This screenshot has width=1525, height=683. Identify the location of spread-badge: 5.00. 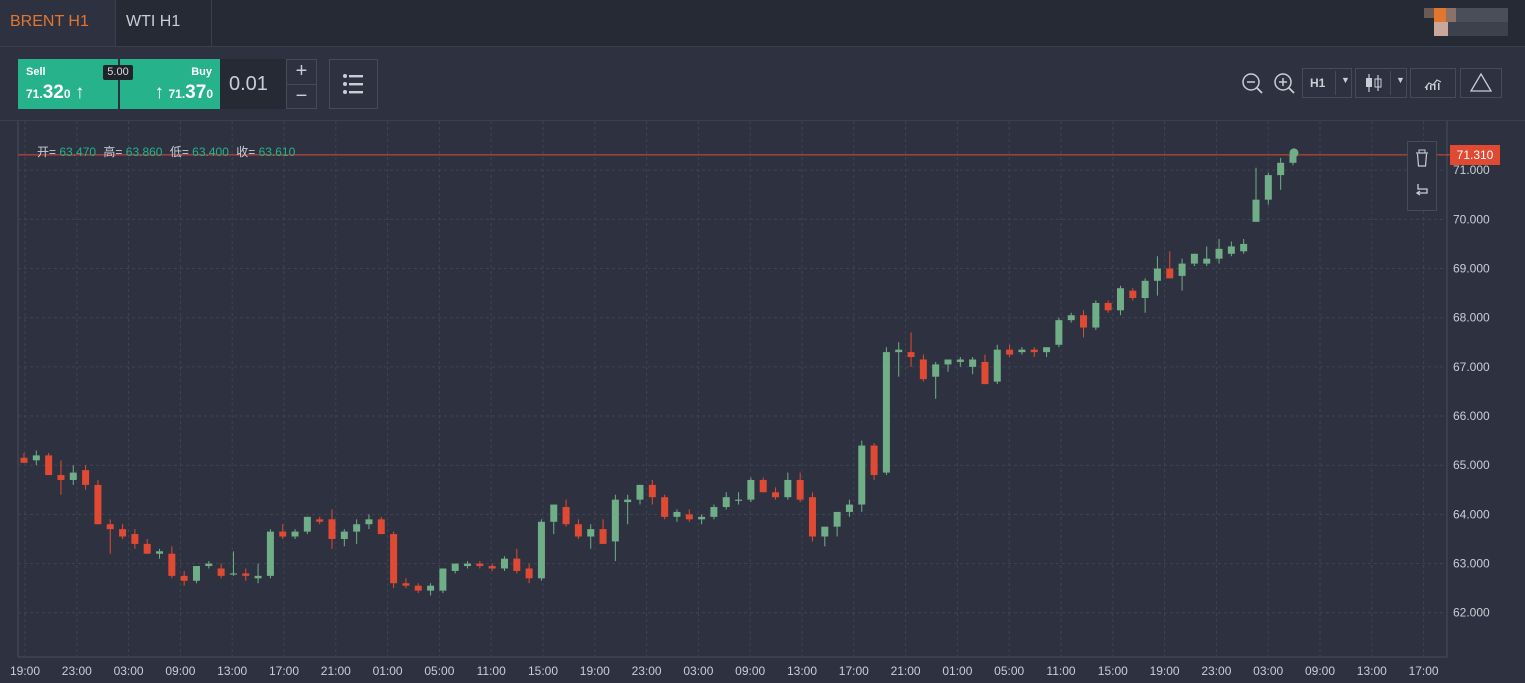
(118, 72).